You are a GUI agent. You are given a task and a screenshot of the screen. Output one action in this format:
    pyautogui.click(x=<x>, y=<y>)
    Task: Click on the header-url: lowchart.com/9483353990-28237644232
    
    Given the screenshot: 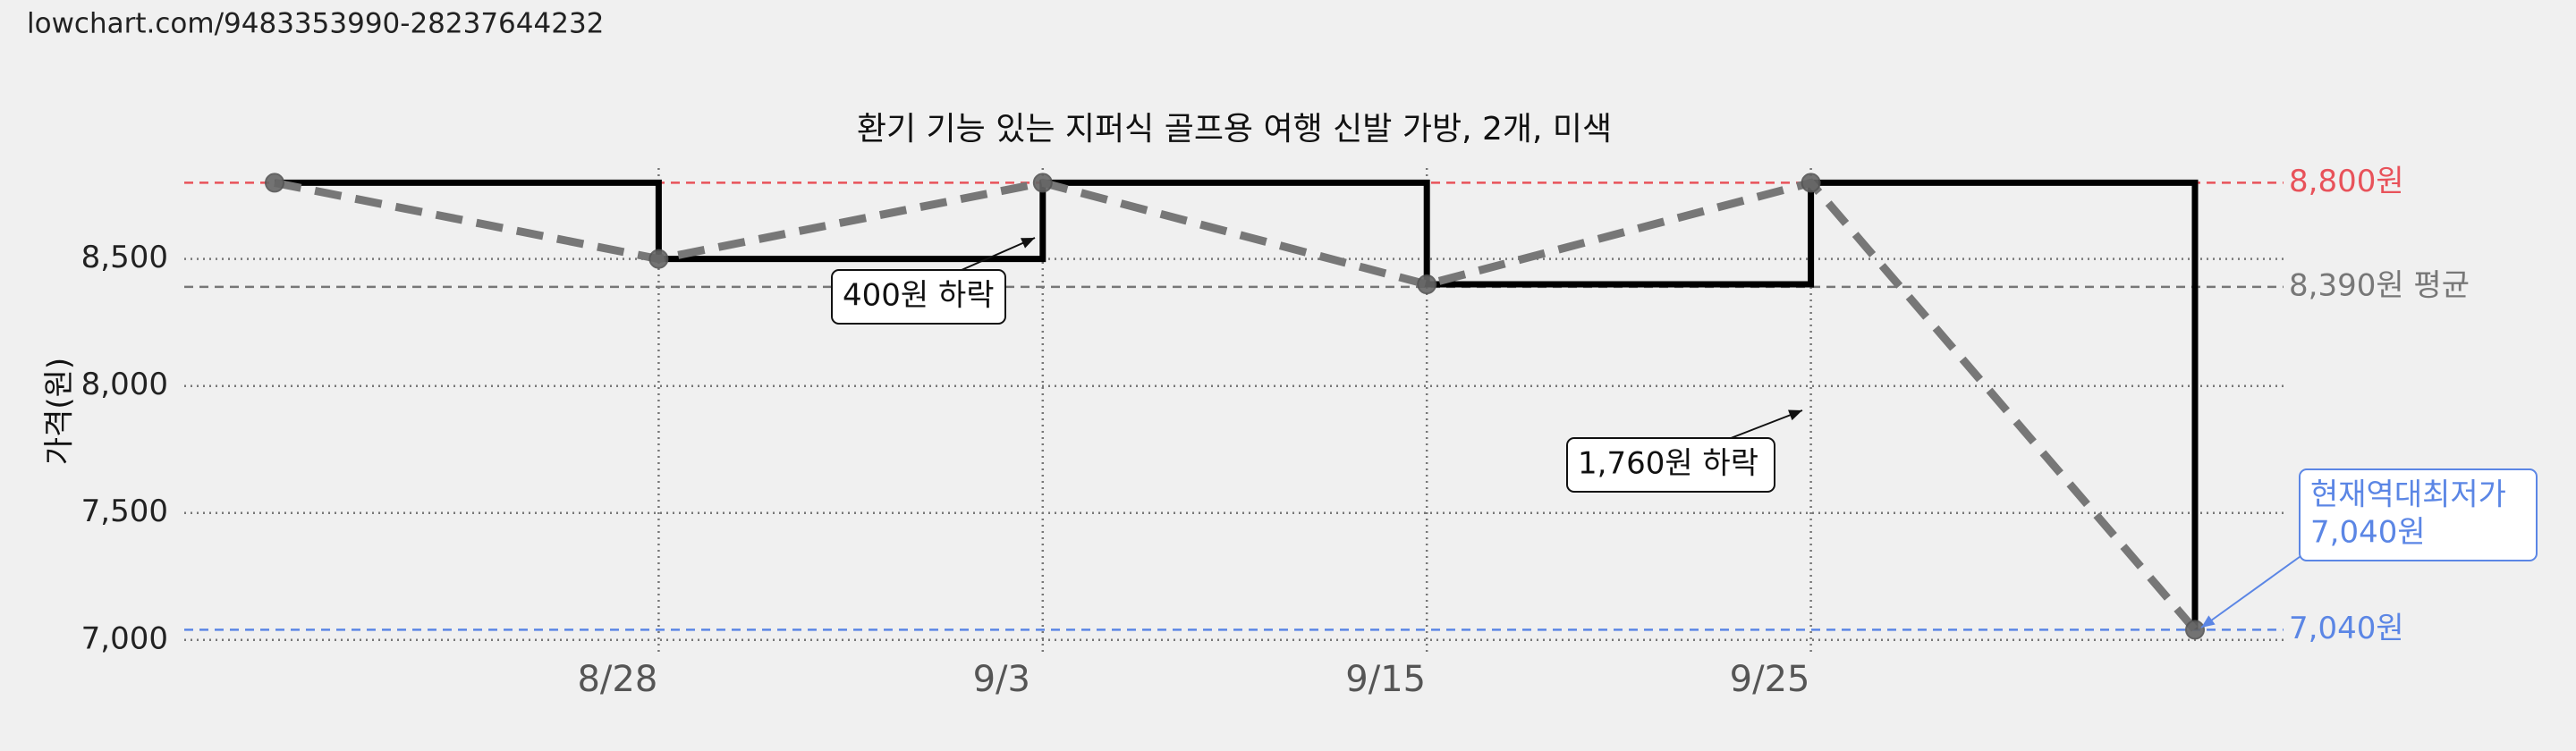 What is the action you would take?
    pyautogui.click(x=315, y=24)
    